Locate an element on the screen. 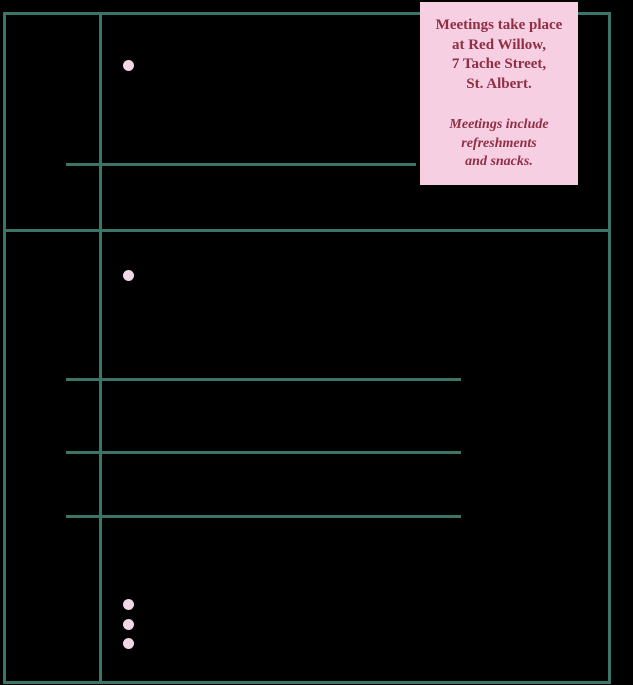 The image size is (633, 685). notice-location-line: at Red Willow, is located at coordinates (499, 44).